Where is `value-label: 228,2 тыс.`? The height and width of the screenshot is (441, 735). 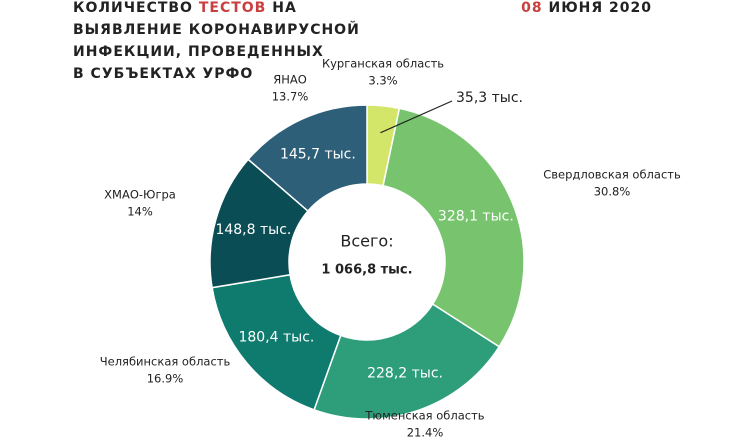 value-label: 228,2 тыс. is located at coordinates (405, 374).